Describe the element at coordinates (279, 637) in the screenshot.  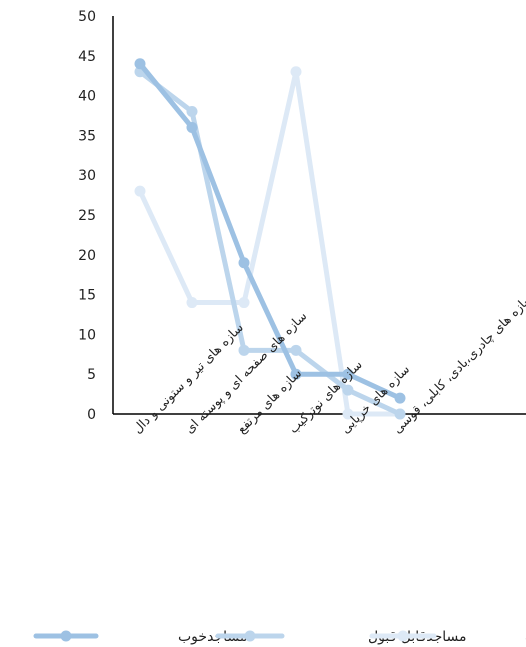
I see `legend: مساجدخوبمساجدقابل قبولمساجدضعیف` at that location.